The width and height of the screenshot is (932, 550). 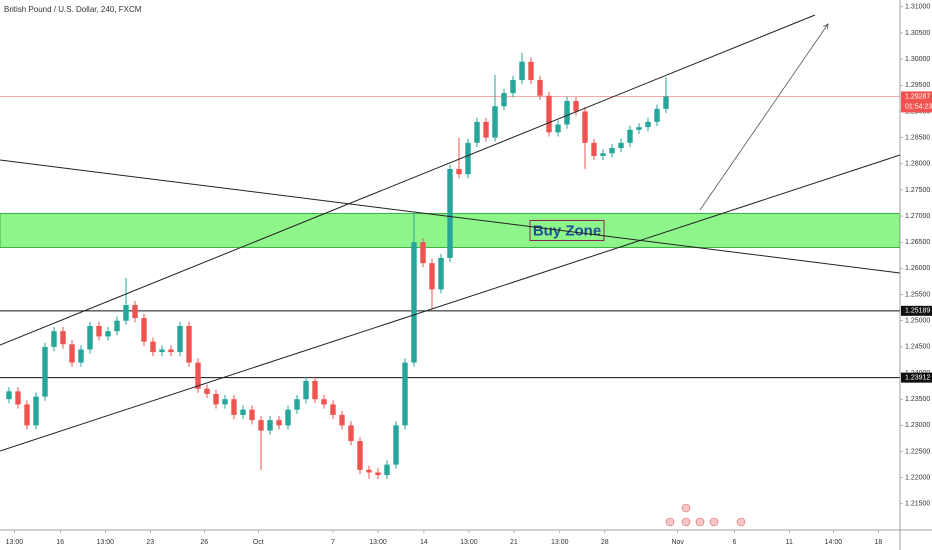 I want to click on chart-title: British Pound / U.S. Dollar, 240, FXCM, so click(x=73, y=9).